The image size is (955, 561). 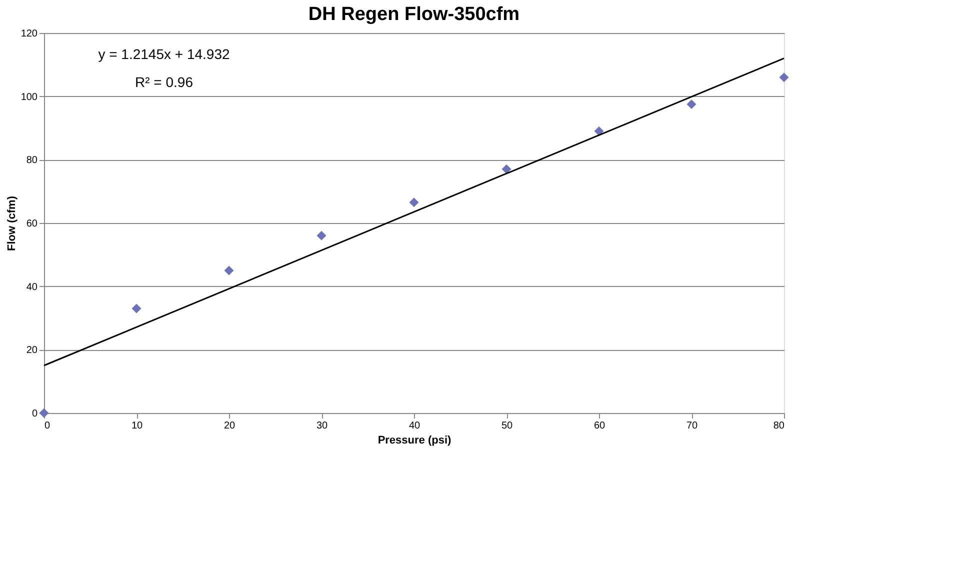 I want to click on y-tick-label: 60, so click(x=32, y=224).